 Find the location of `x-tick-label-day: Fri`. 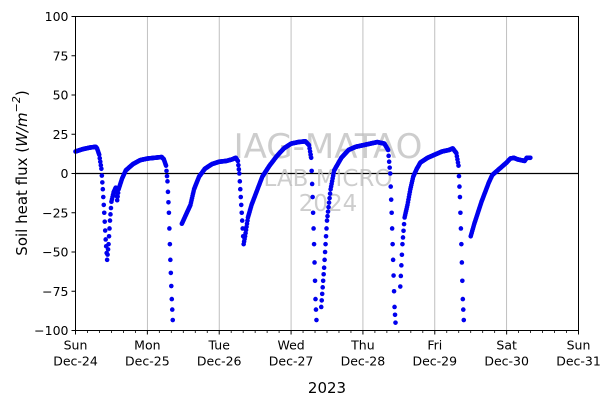

x-tick-label-day: Fri is located at coordinates (434, 345).